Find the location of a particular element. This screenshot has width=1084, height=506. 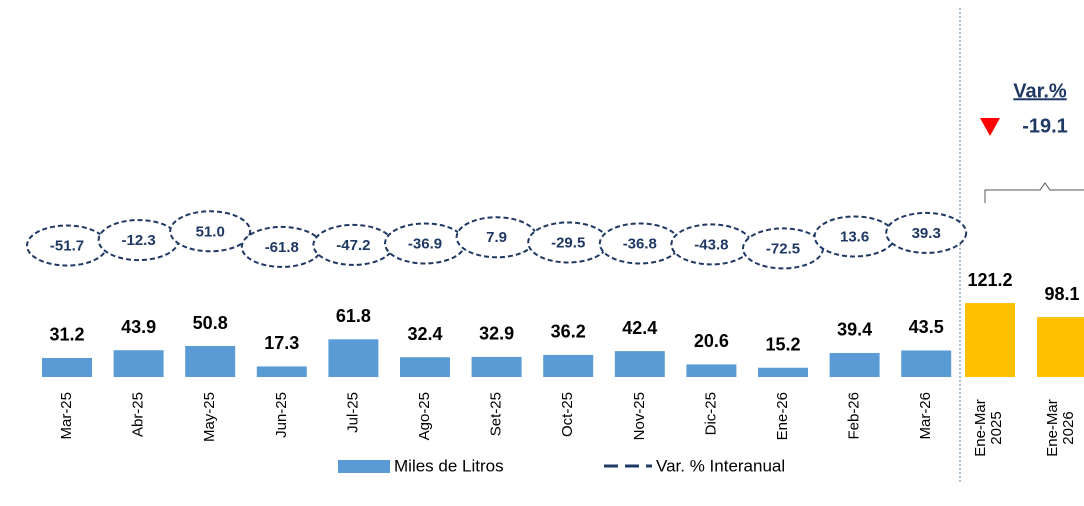

var-label: 13.6 is located at coordinates (854, 236).